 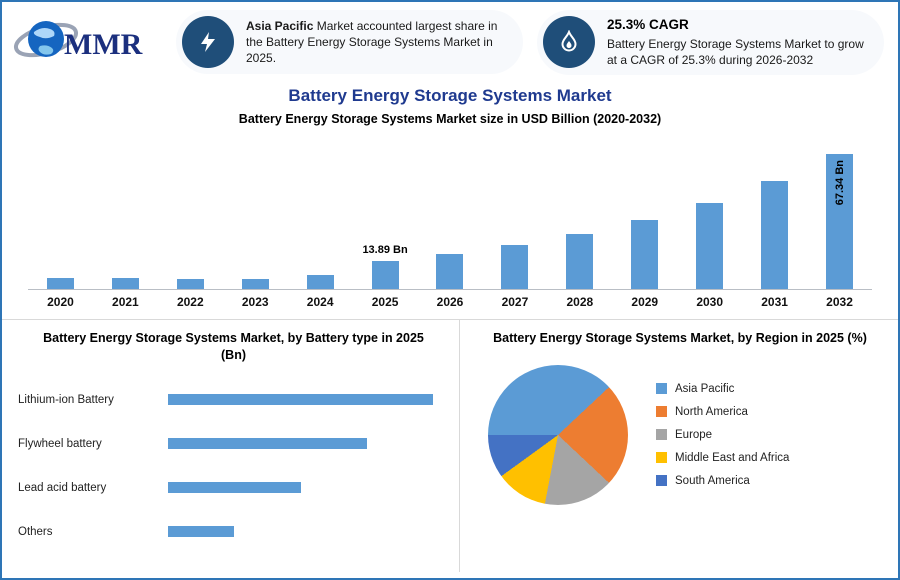 I want to click on bar-2027, so click(x=515, y=267).